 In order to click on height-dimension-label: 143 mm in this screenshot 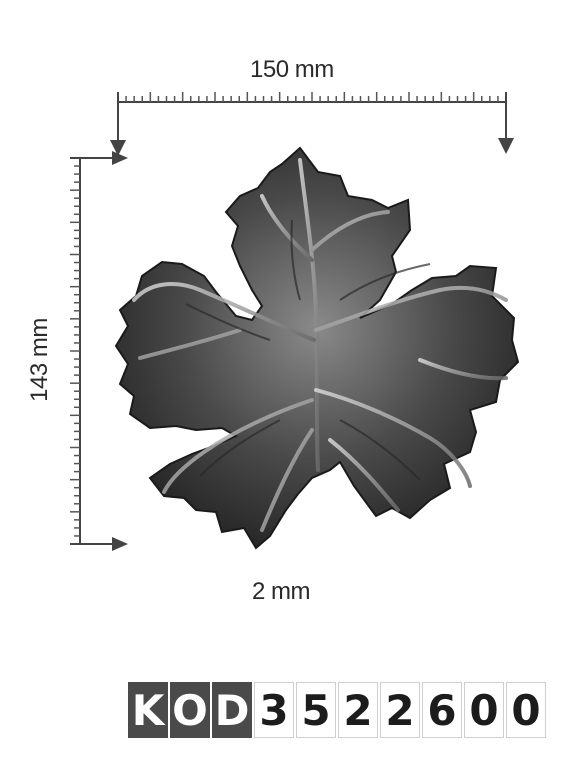, I will do `click(39, 360)`.